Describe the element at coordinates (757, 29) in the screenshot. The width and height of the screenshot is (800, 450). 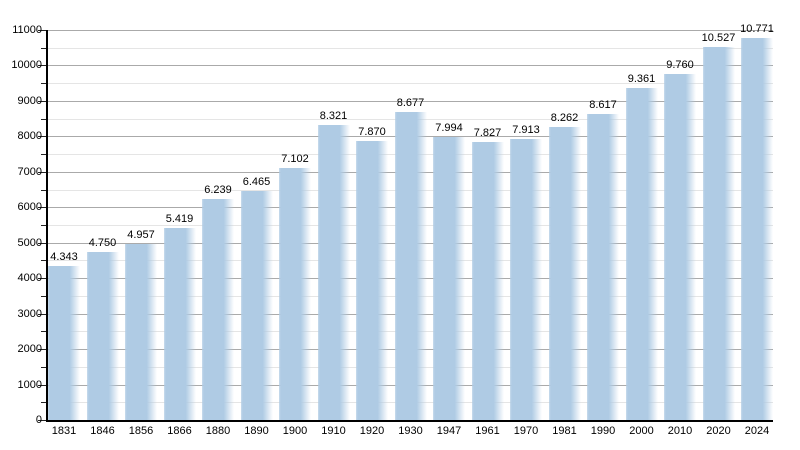
I see `bar-value-label: 10.771` at that location.